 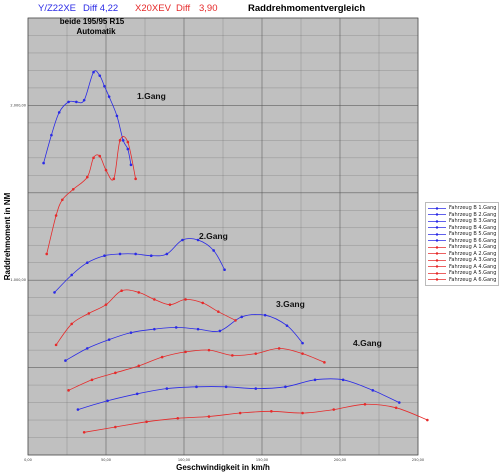 I want to click on series-fahrzeug-b-3-gang, so click(x=184, y=337).